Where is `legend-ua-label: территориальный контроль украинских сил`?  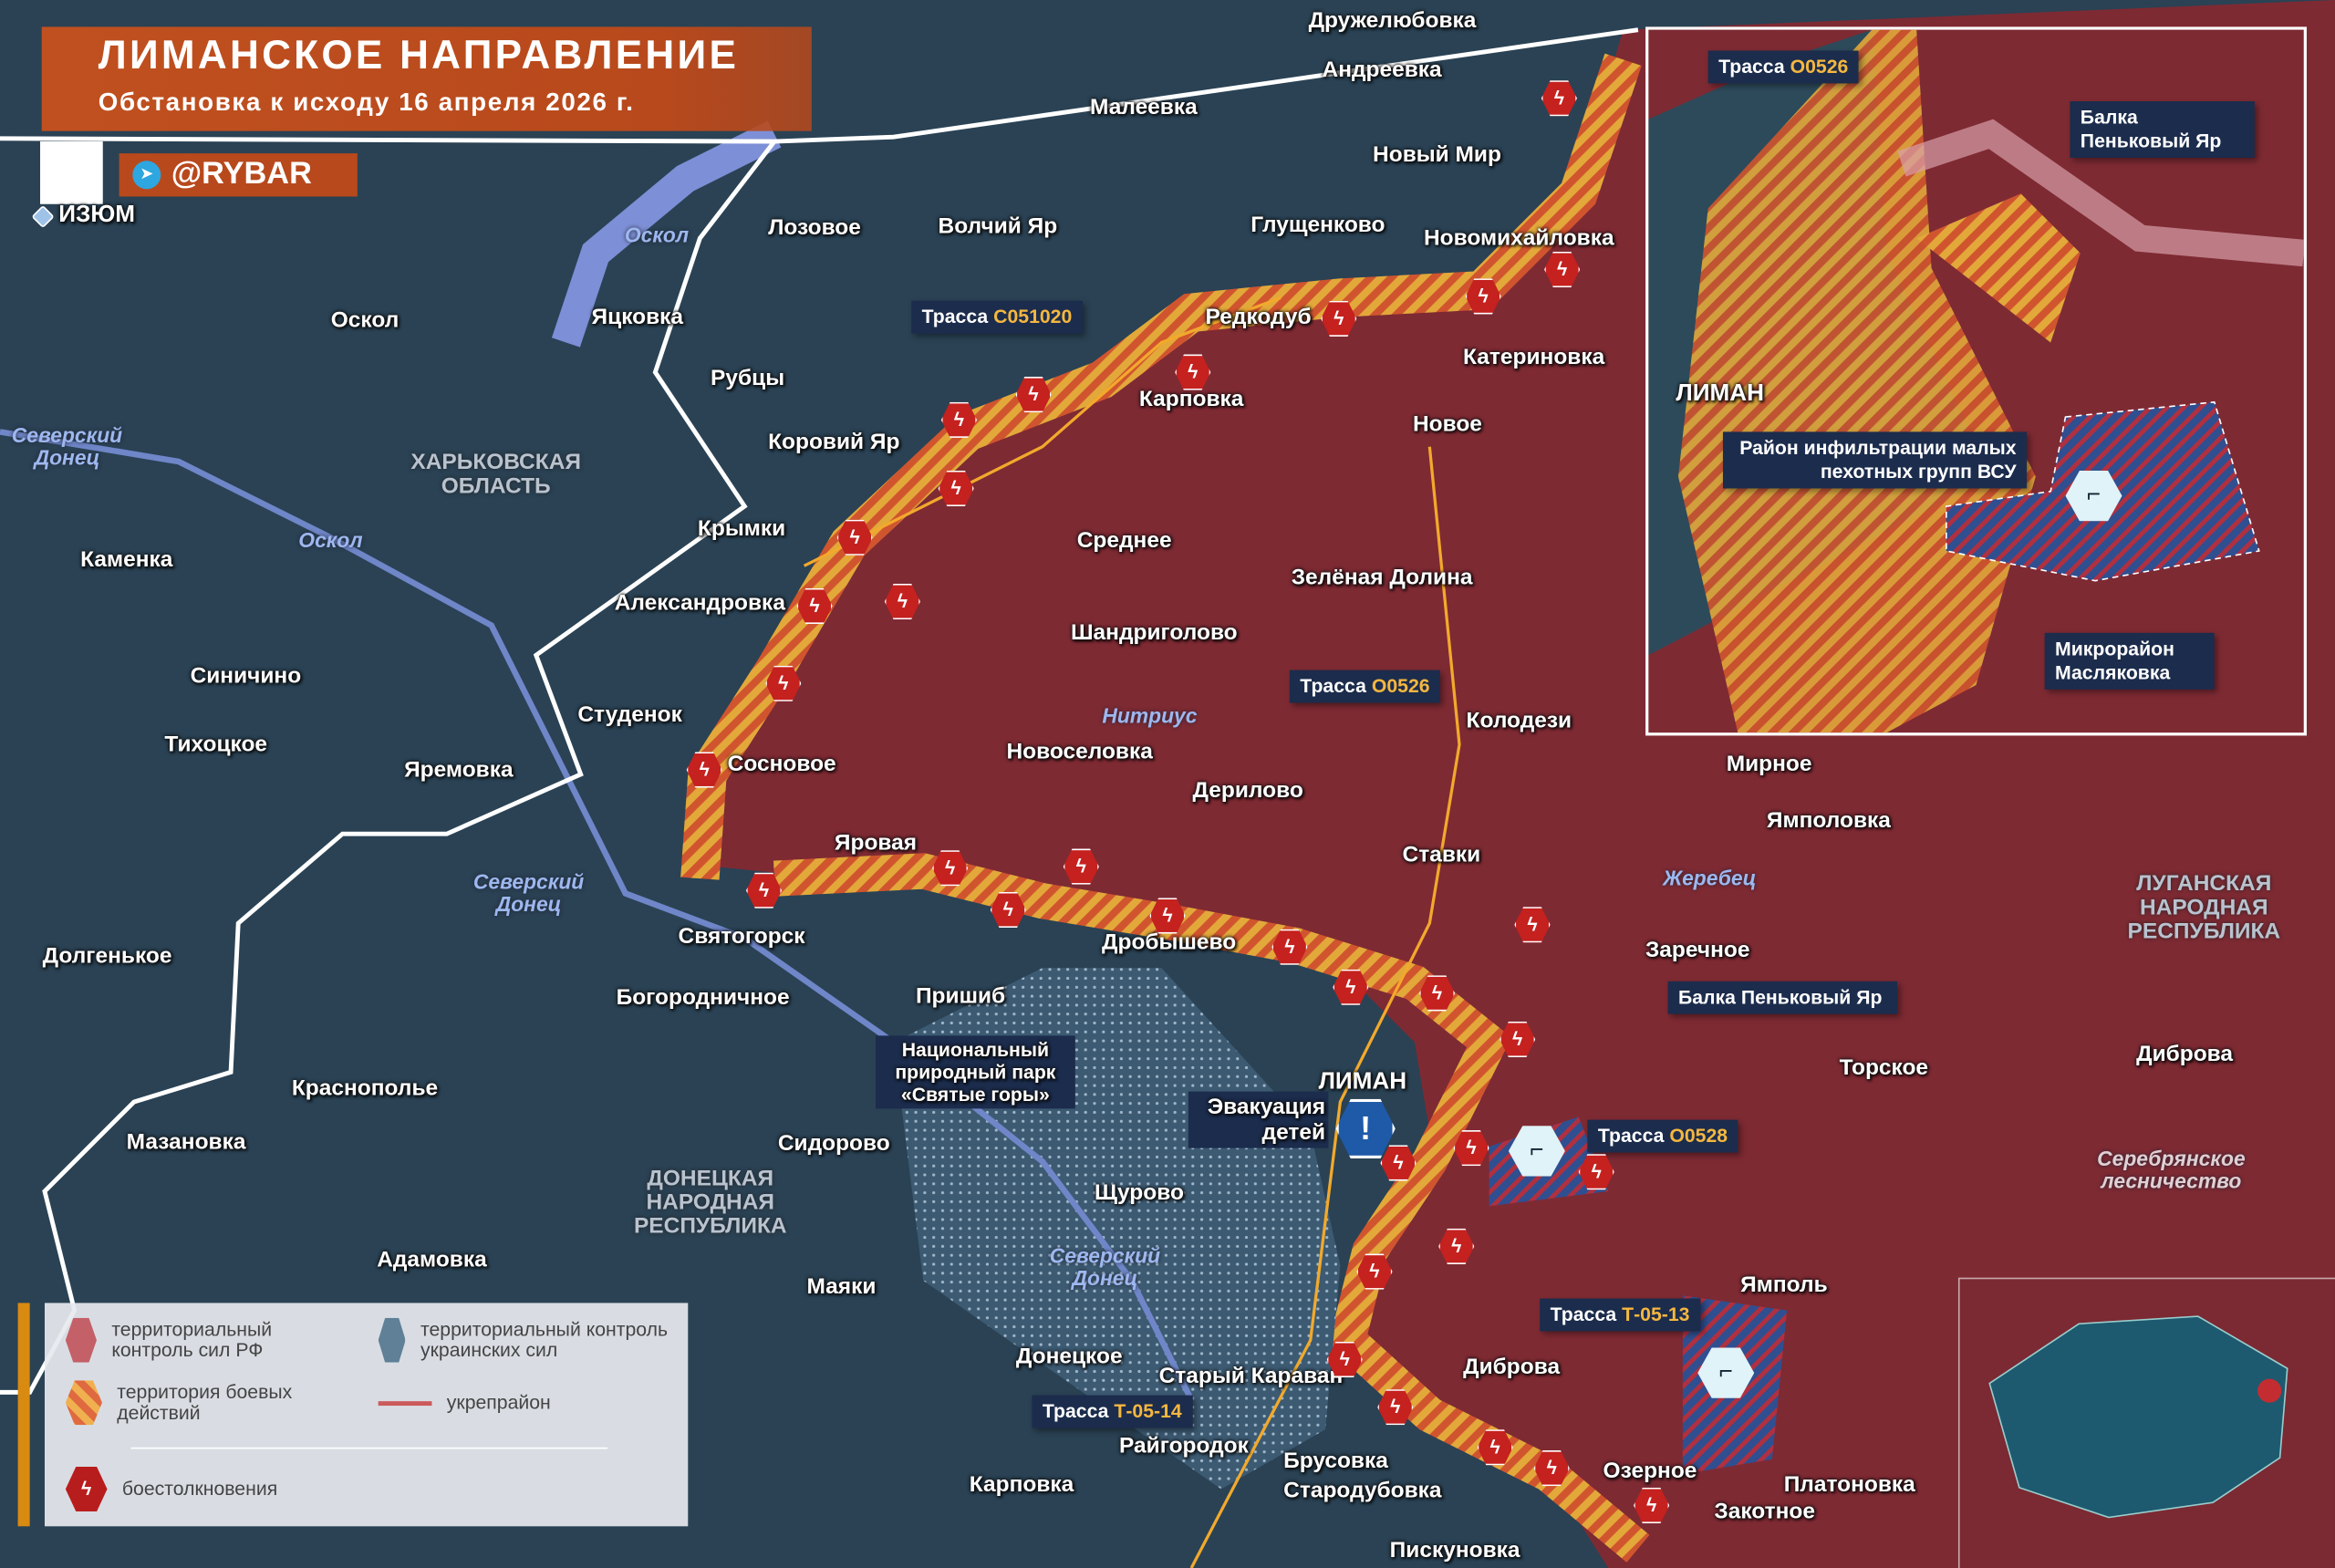
legend-ua-label: территориальный контроль украинских сил is located at coordinates (545, 1339).